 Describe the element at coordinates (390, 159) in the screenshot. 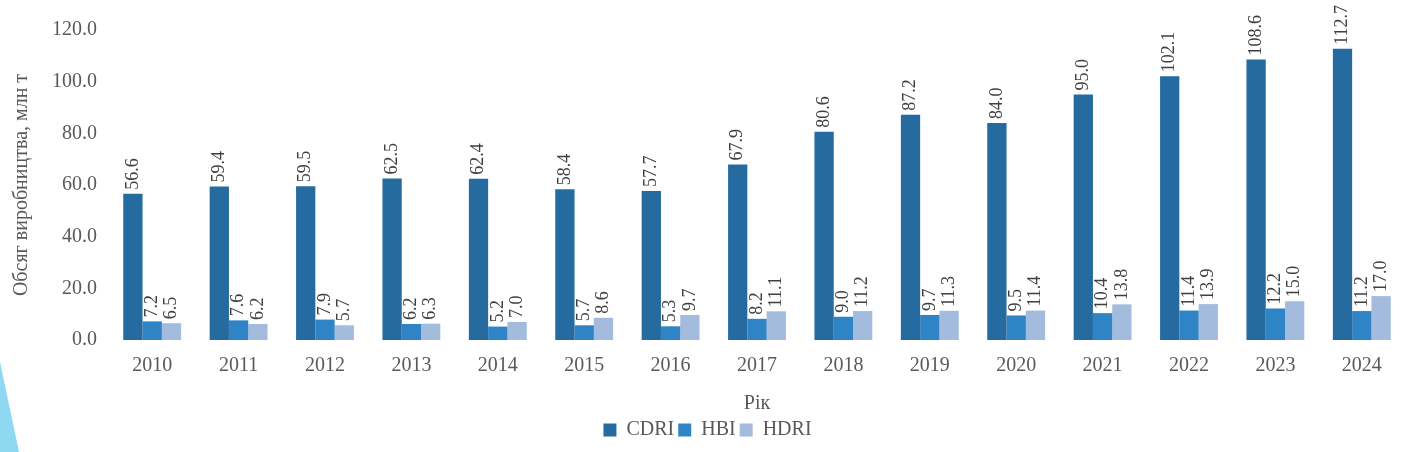

I see `data-label: 62.5` at that location.